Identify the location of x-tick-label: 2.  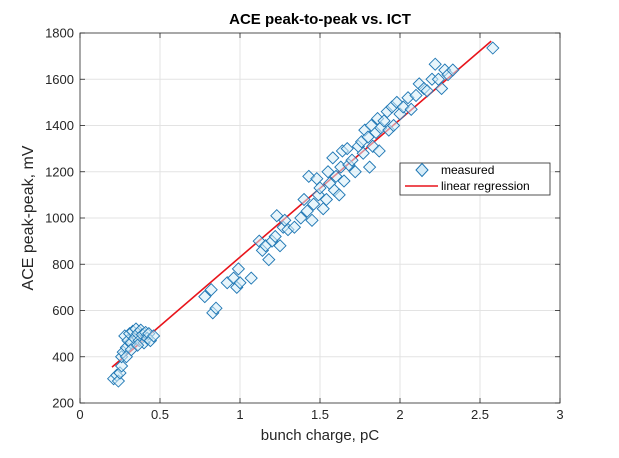
(399, 414).